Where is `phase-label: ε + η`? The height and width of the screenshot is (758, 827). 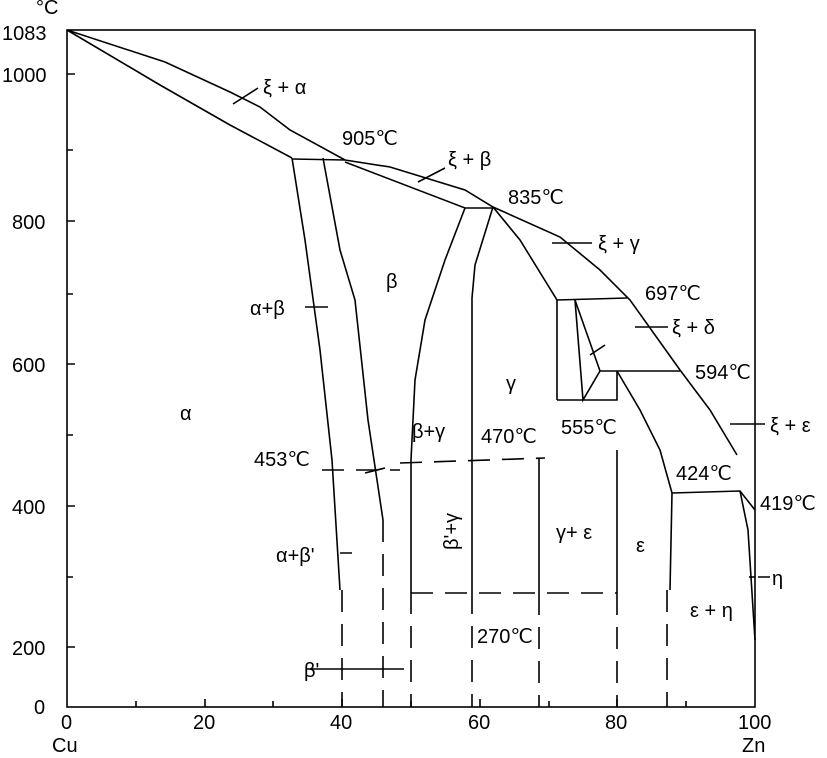
phase-label: ε + η is located at coordinates (711, 611).